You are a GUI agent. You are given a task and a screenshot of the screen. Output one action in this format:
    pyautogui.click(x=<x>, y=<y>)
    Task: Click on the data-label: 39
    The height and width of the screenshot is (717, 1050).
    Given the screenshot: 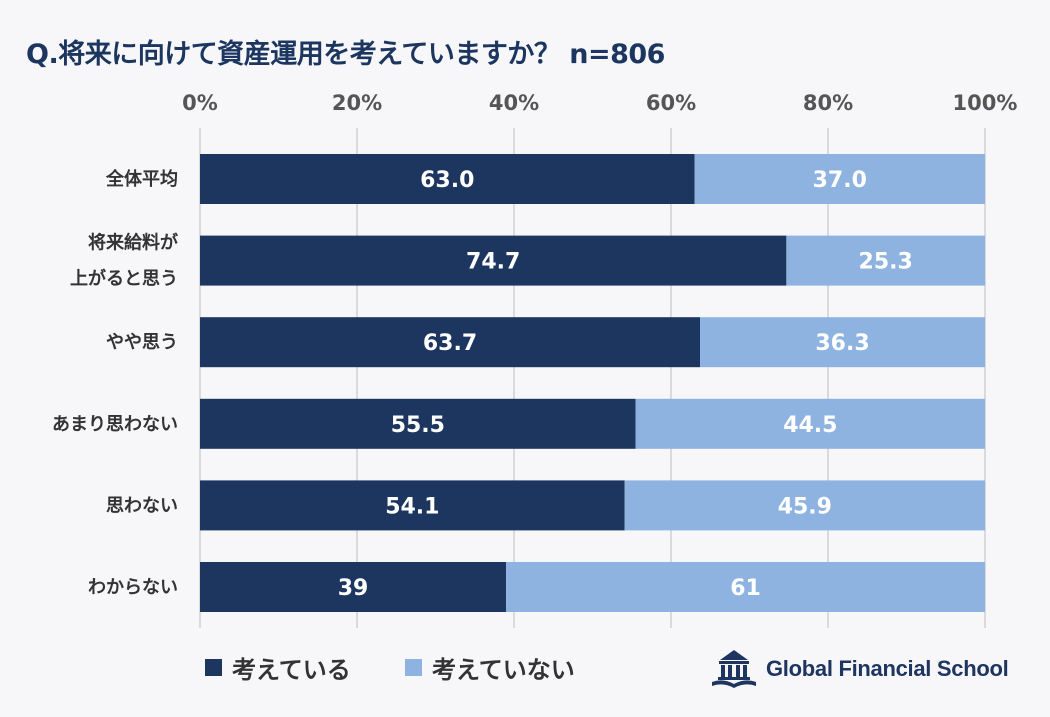 What is the action you would take?
    pyautogui.click(x=353, y=588)
    